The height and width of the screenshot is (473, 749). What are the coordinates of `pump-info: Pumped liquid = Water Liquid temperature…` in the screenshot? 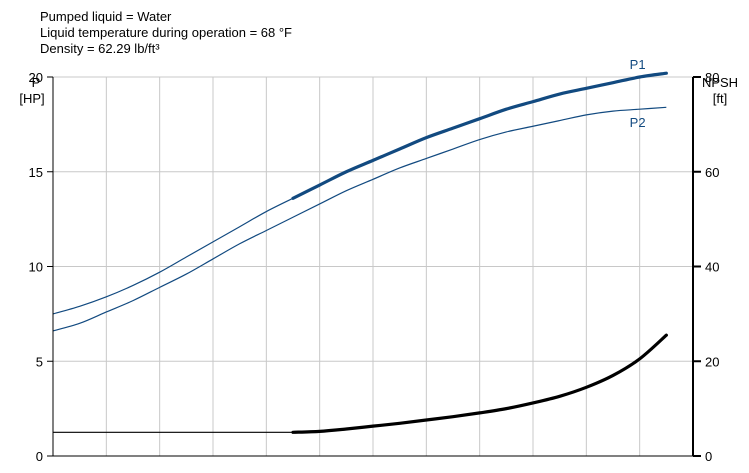 It's located at (166, 33).